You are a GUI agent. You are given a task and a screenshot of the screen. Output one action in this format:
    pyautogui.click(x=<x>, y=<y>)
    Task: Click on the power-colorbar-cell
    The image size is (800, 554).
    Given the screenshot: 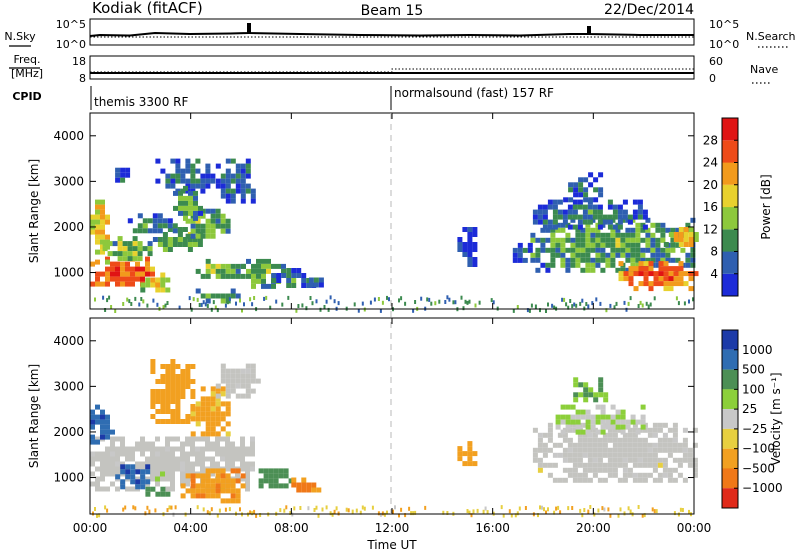 What is the action you would take?
    pyautogui.click(x=730, y=285)
    